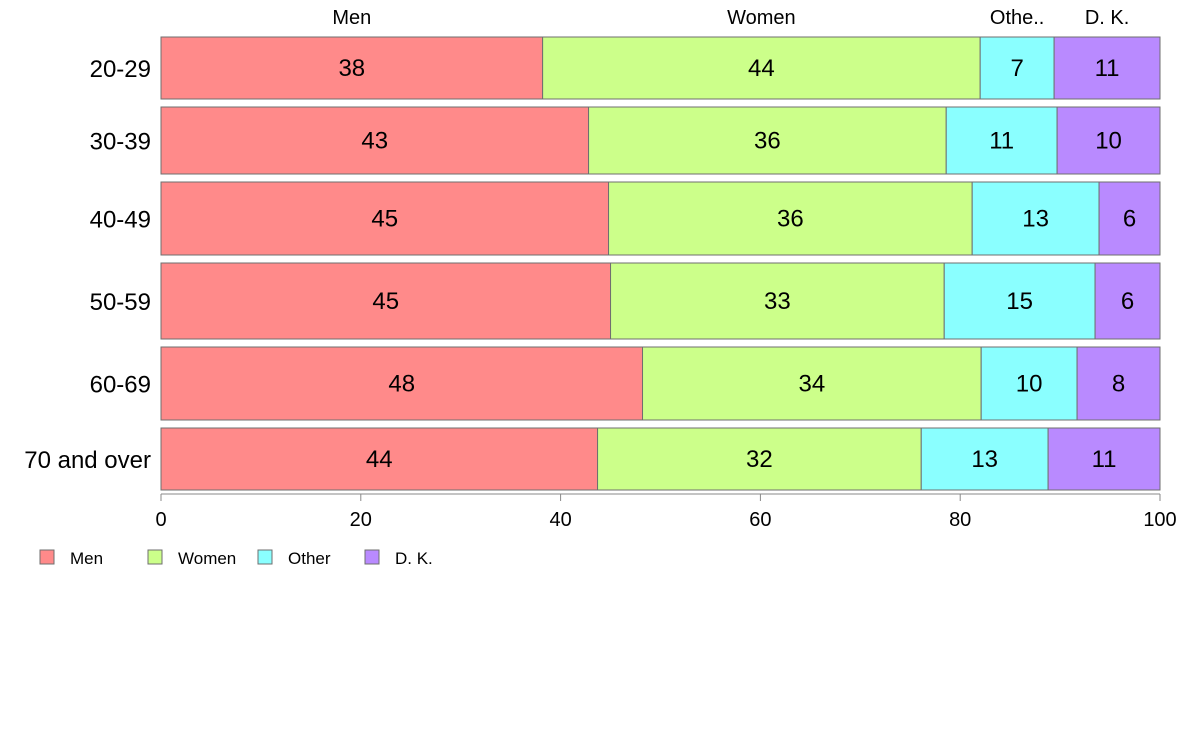  I want to click on data-label: 33, so click(777, 301).